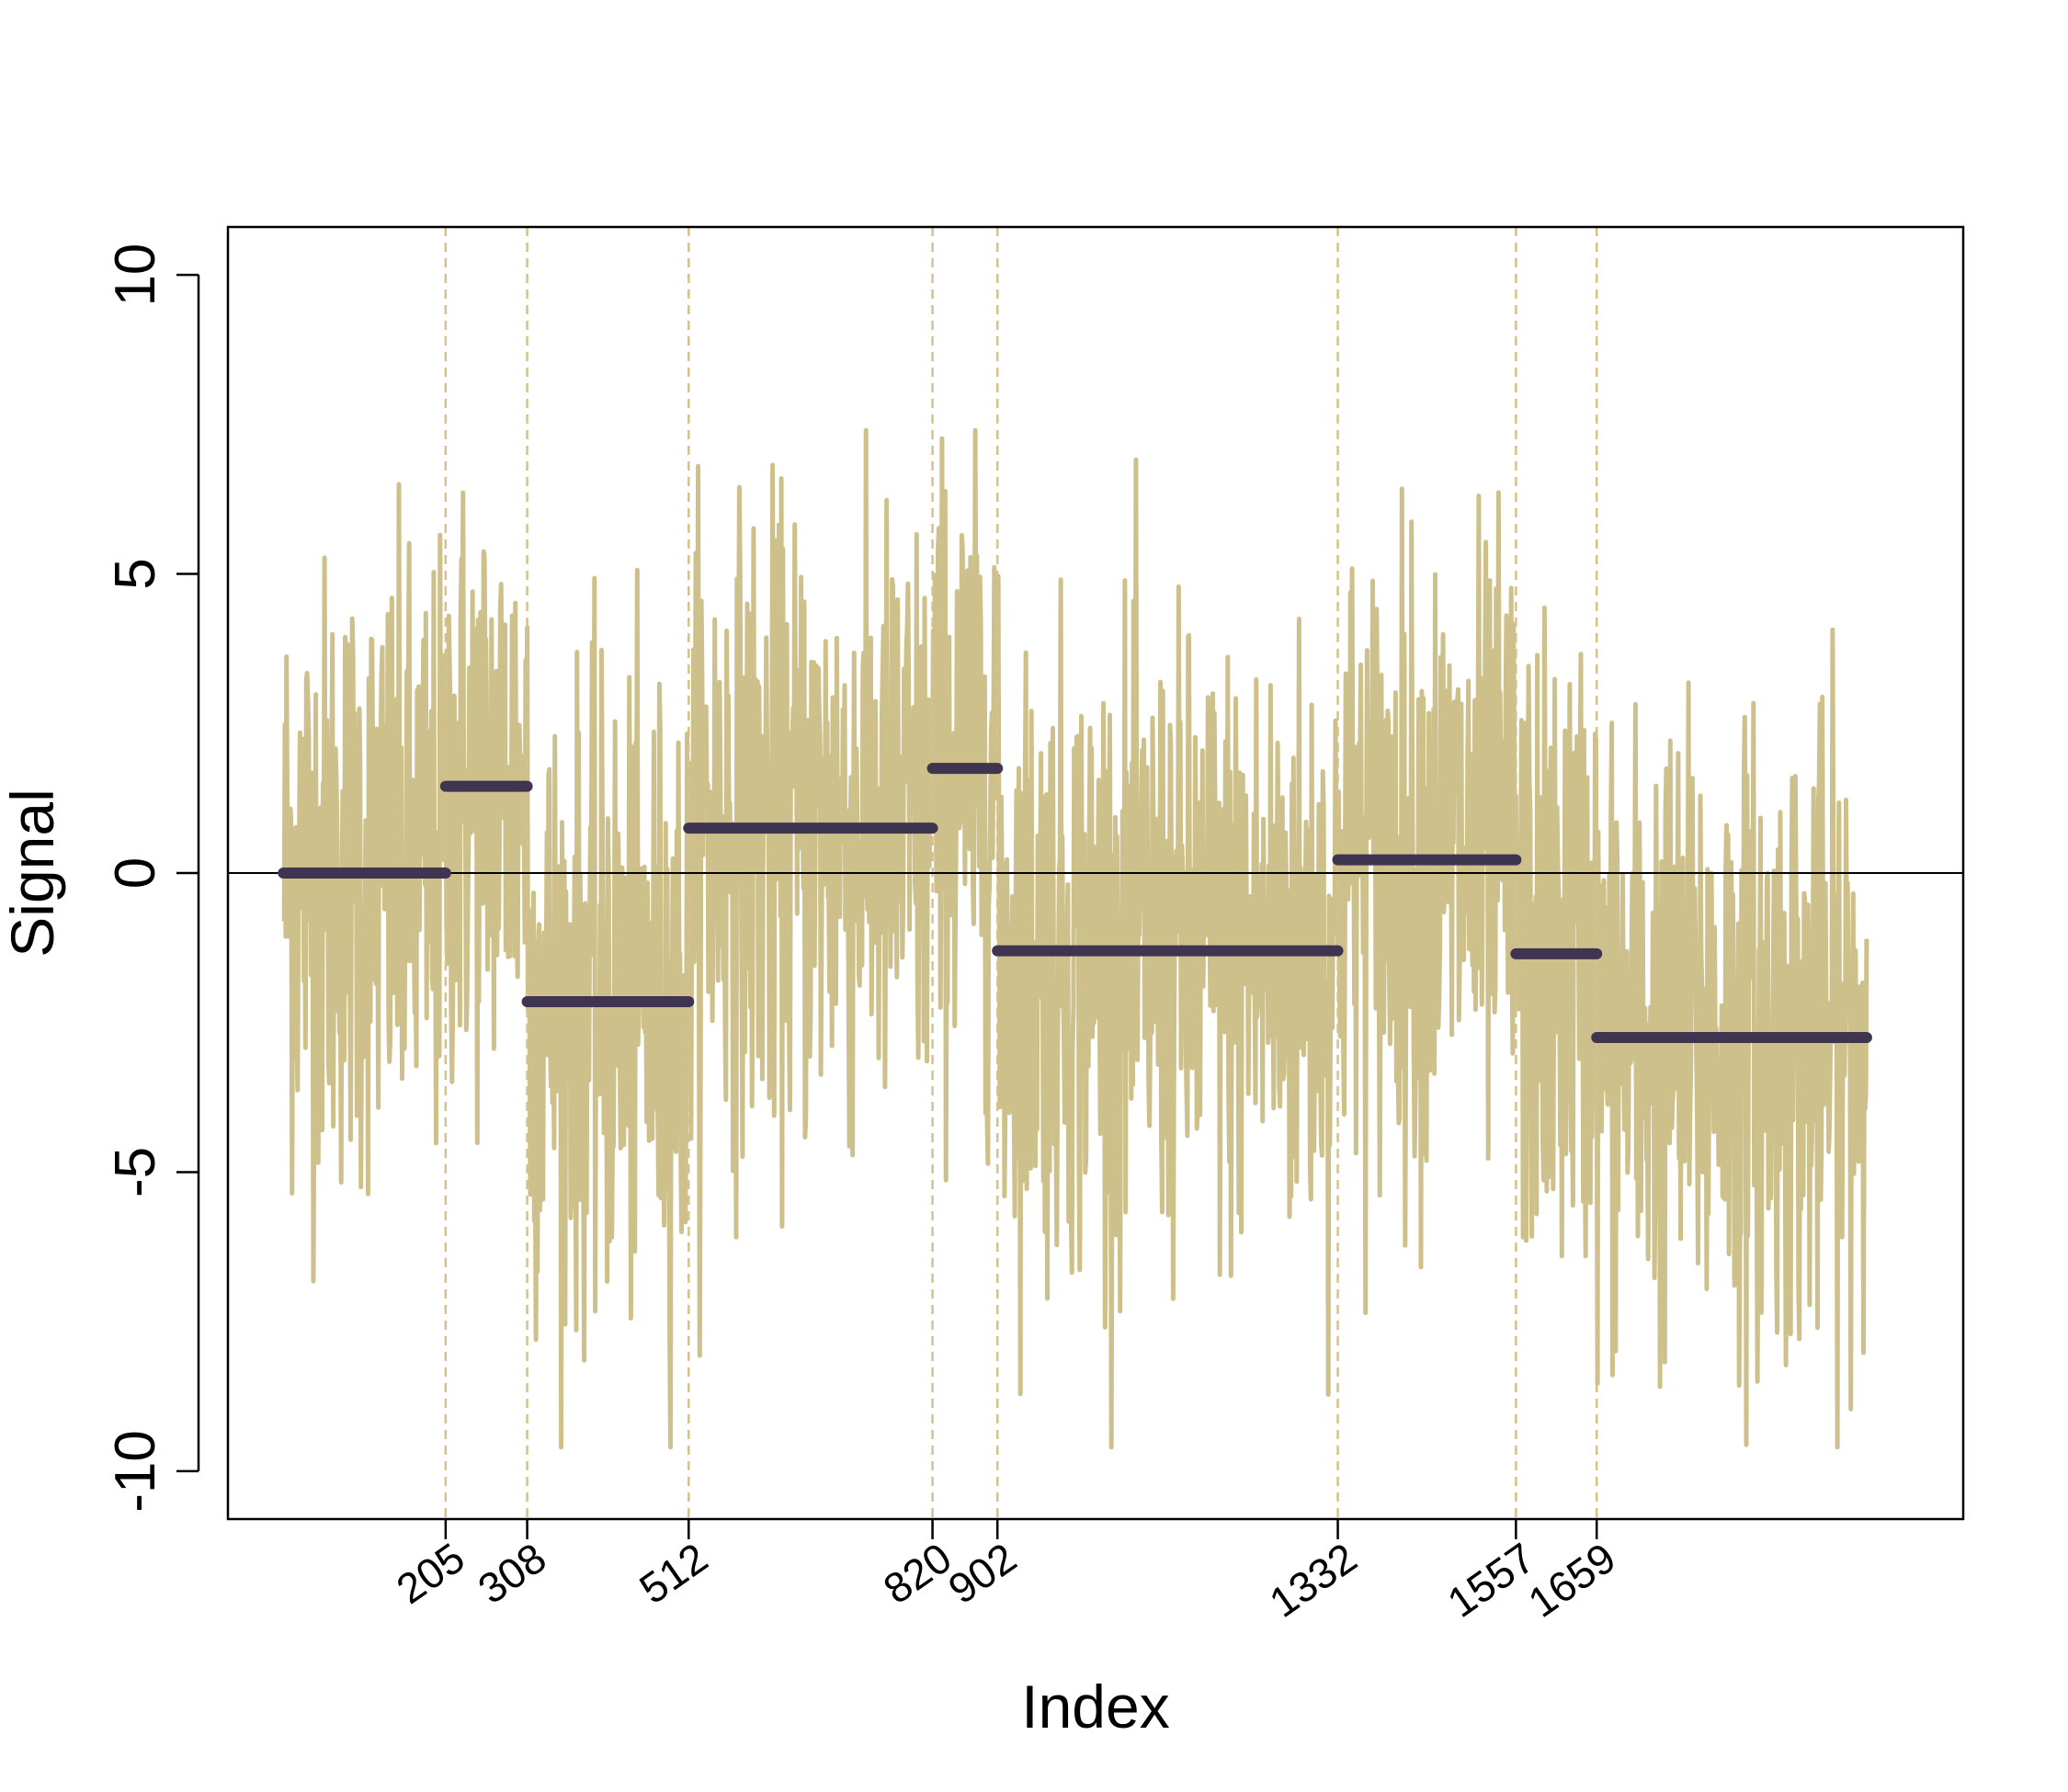 Image resolution: width=2068 pixels, height=1792 pixels. Describe the element at coordinates (430, 1574) in the screenshot. I see `x-tick-label: 205` at that location.